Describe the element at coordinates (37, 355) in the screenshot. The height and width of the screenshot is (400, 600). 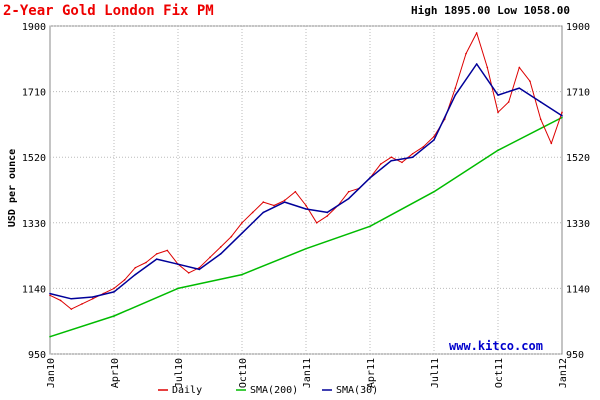
I see `y-tick-label-left: 950` at that location.